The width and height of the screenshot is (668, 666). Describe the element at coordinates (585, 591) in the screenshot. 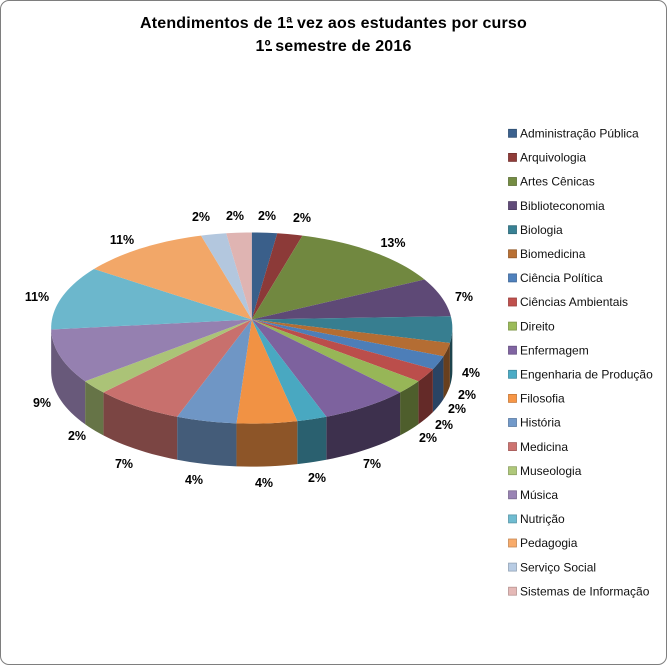

I see `svg-text: Sistemas de Informação` at that location.